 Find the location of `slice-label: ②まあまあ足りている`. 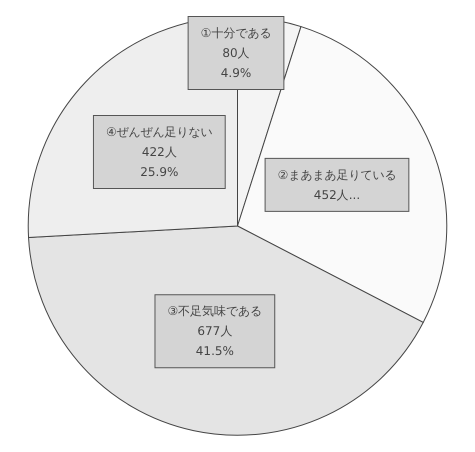

slice-label: ②まあまあ足りている is located at coordinates (337, 175).